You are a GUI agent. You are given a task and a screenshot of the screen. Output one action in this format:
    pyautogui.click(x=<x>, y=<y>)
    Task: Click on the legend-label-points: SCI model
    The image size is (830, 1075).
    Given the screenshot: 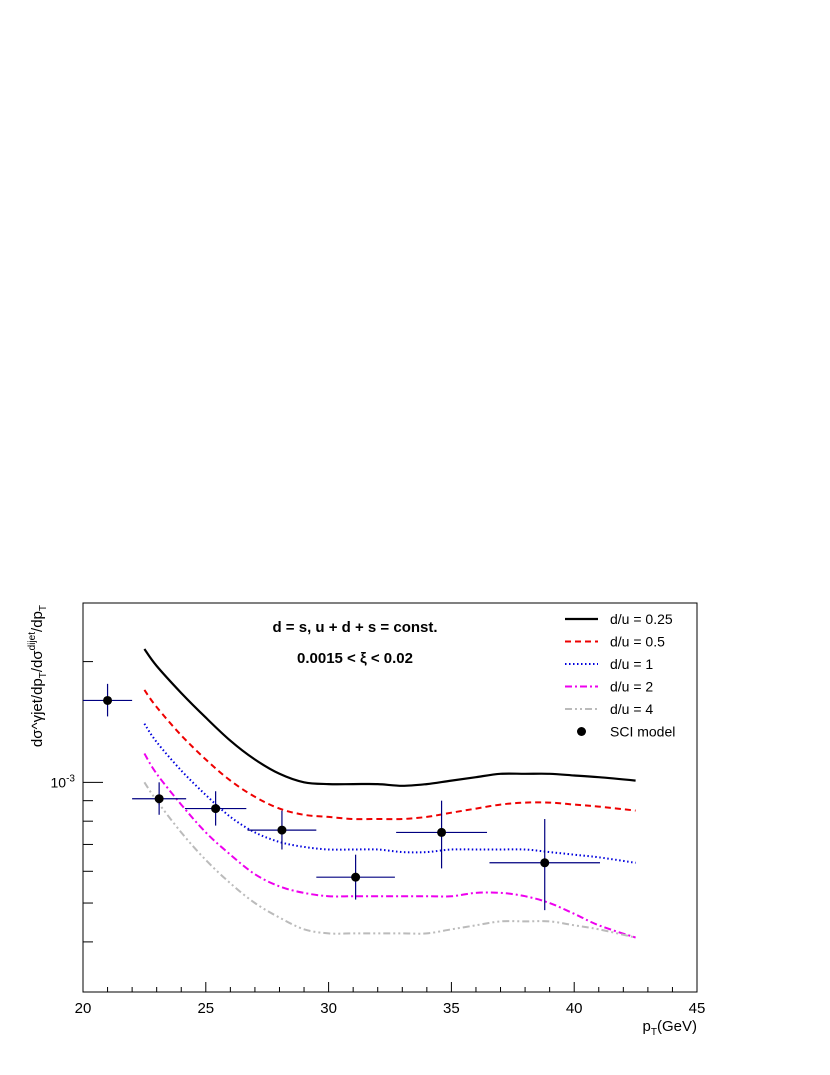 What is the action you would take?
    pyautogui.click(x=642, y=732)
    